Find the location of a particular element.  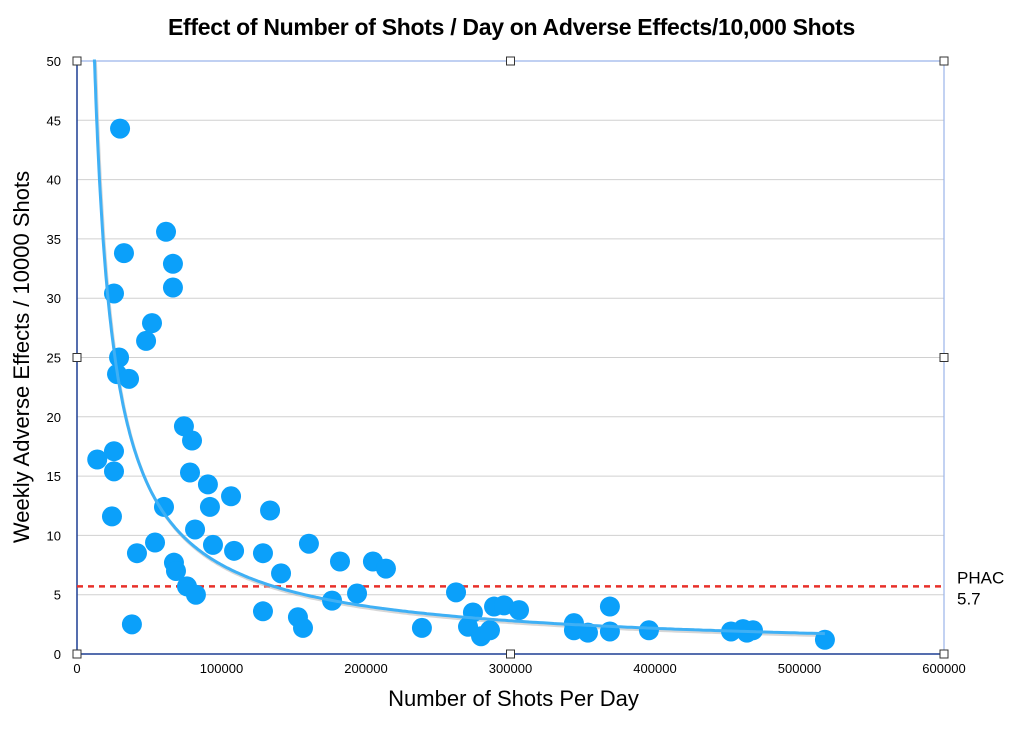

reference-value-label: 5.7 is located at coordinates (969, 598).